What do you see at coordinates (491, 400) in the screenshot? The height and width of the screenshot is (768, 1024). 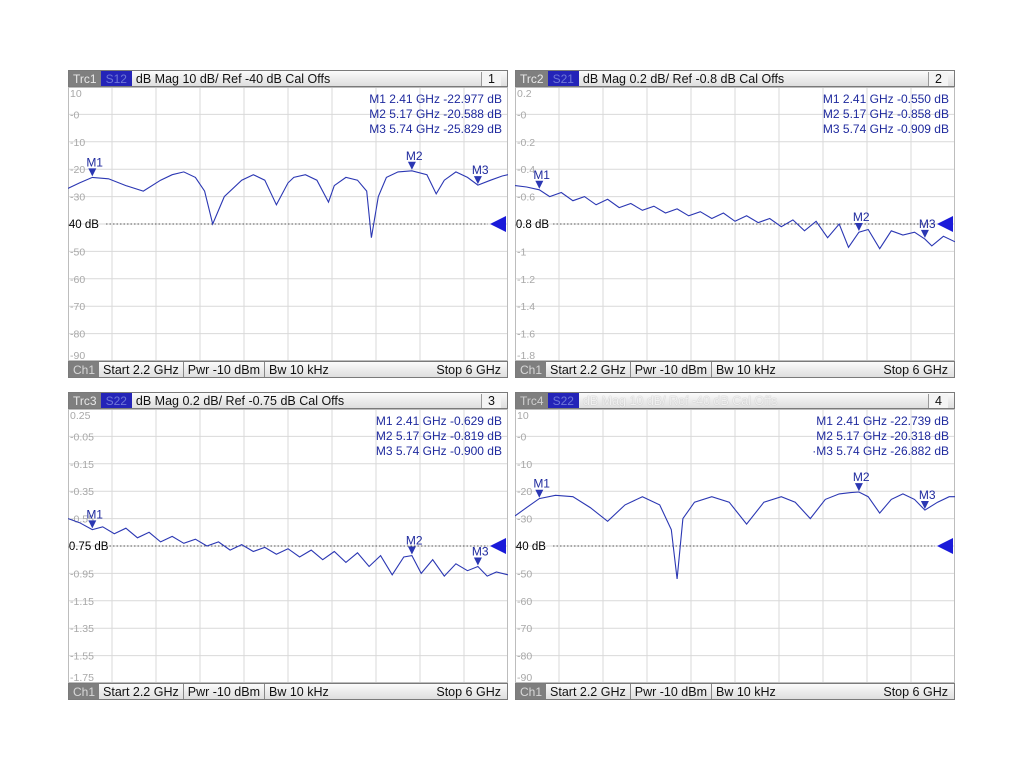 I see `diagram-number: 3` at bounding box center [491, 400].